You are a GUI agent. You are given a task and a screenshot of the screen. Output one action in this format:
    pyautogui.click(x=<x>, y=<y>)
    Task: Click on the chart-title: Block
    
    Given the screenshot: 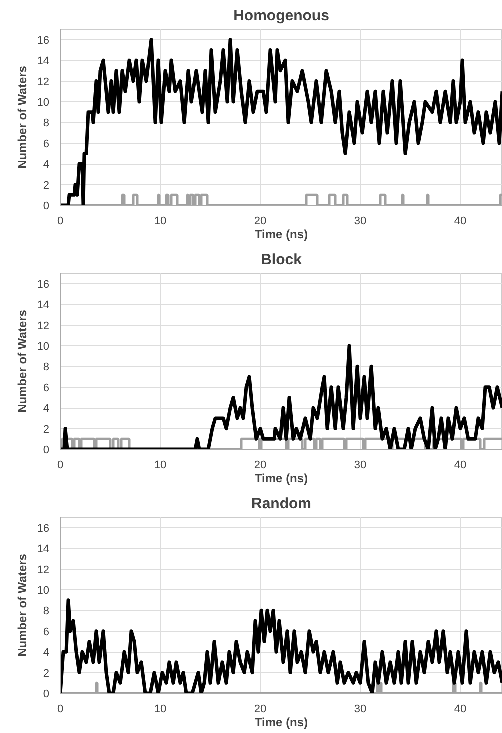 What is the action you would take?
    pyautogui.click(x=282, y=260)
    